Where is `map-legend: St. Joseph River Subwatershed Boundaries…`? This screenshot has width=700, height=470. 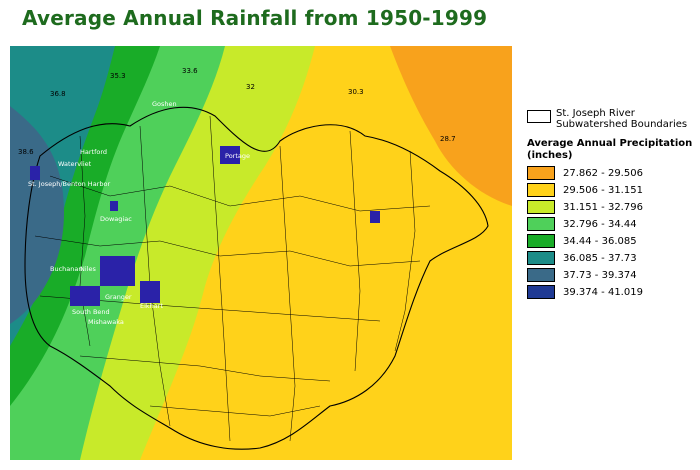
map-legend: St. Joseph River Subwatershed Boundaries… is located at coordinates (612, 203).